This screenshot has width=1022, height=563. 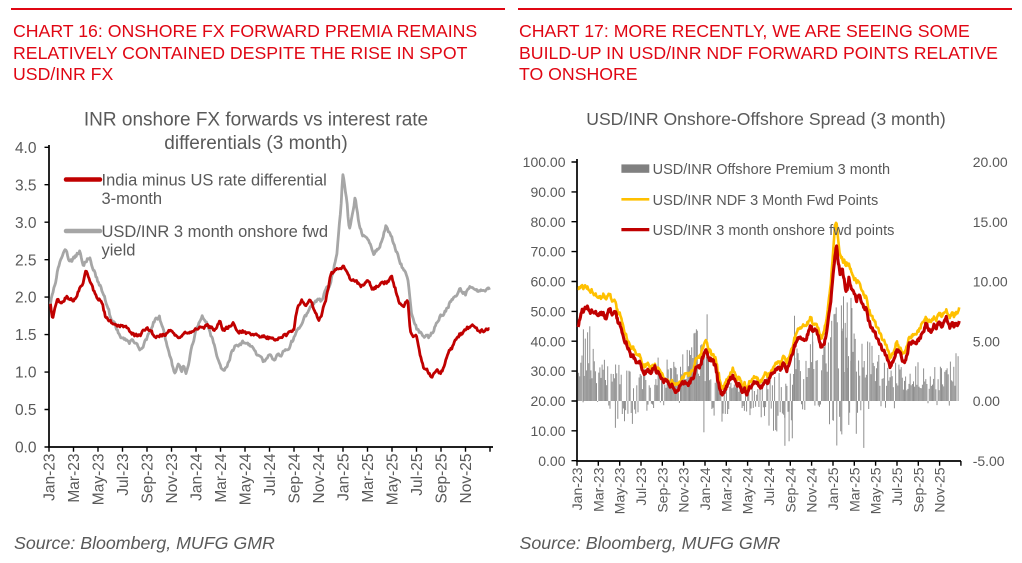 I want to click on svg-text: 50.00, so click(x=547, y=311).